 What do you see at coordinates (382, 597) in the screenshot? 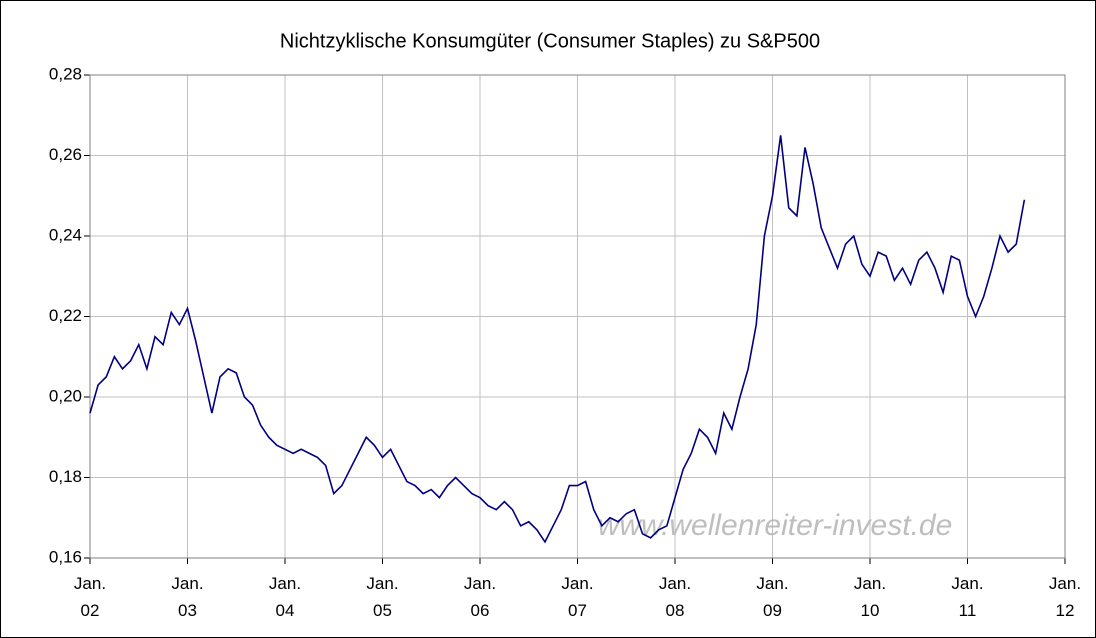
I see `x-tick-label: Jan. 05` at bounding box center [382, 597].